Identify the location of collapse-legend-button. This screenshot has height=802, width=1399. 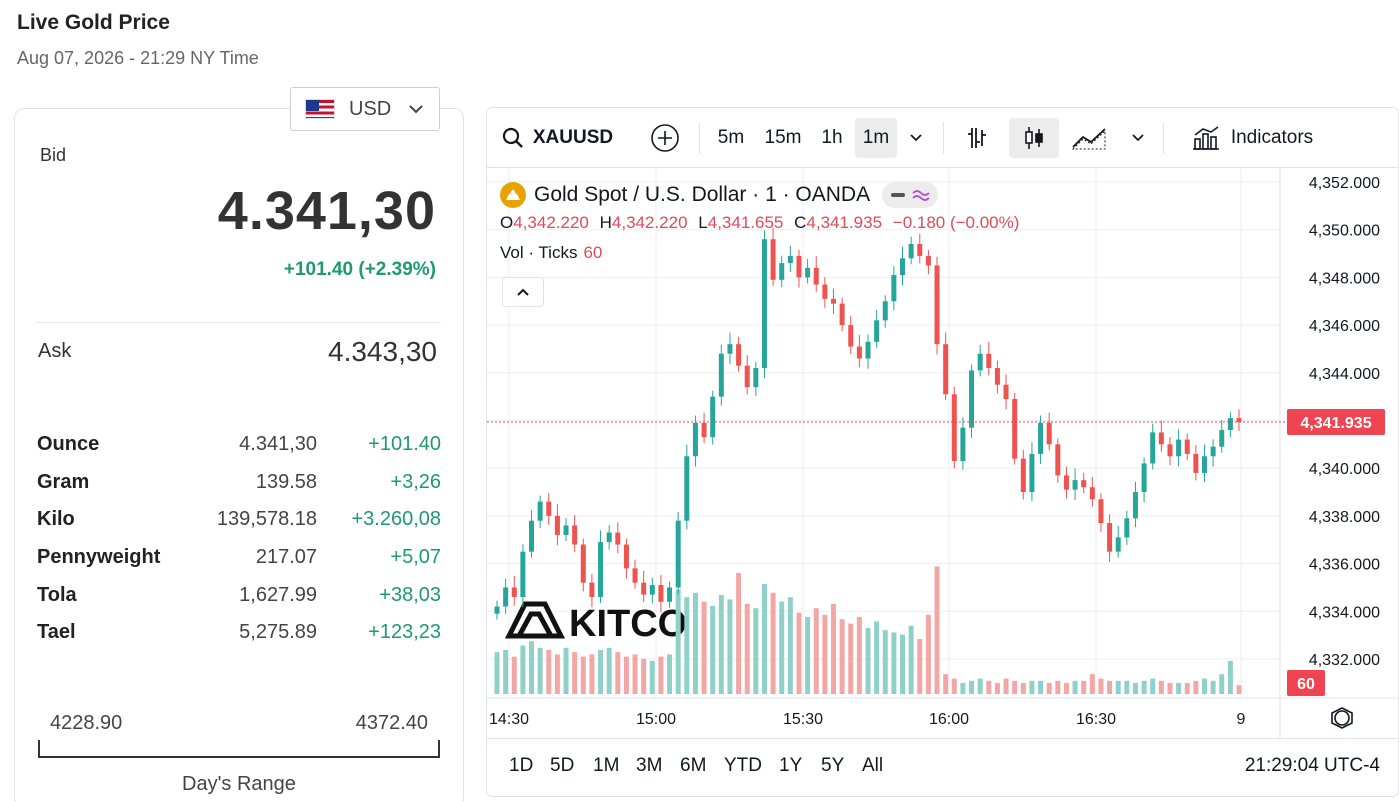
(523, 292).